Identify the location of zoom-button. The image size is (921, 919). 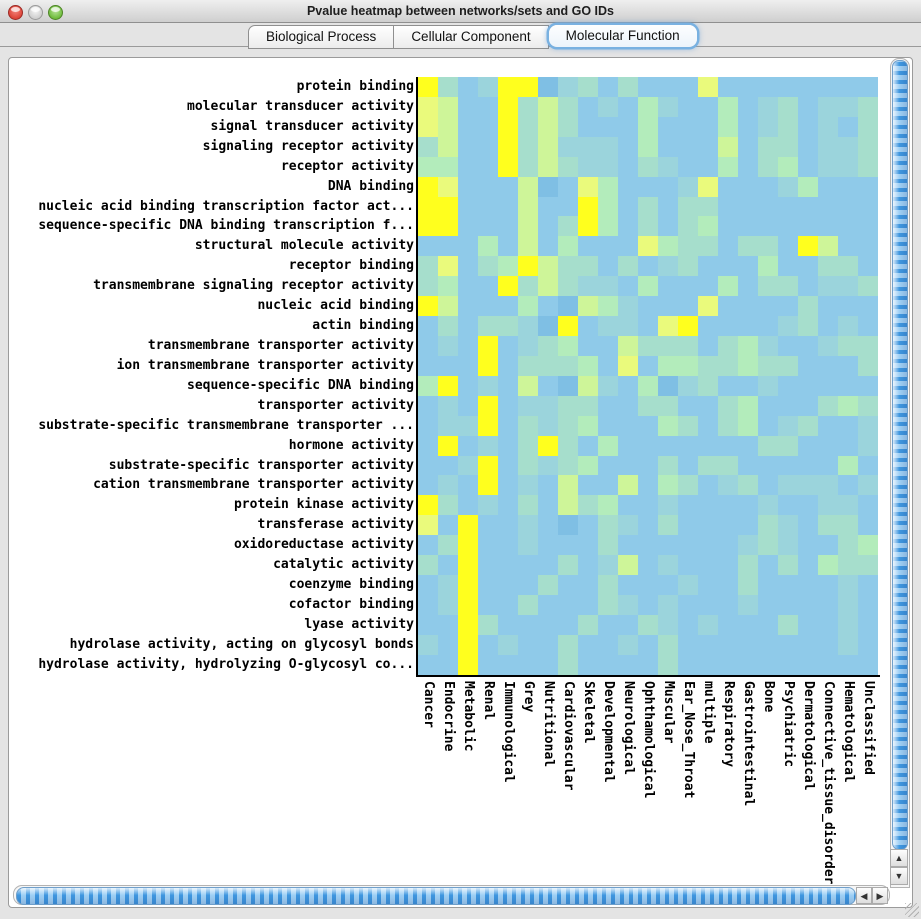
(55, 12).